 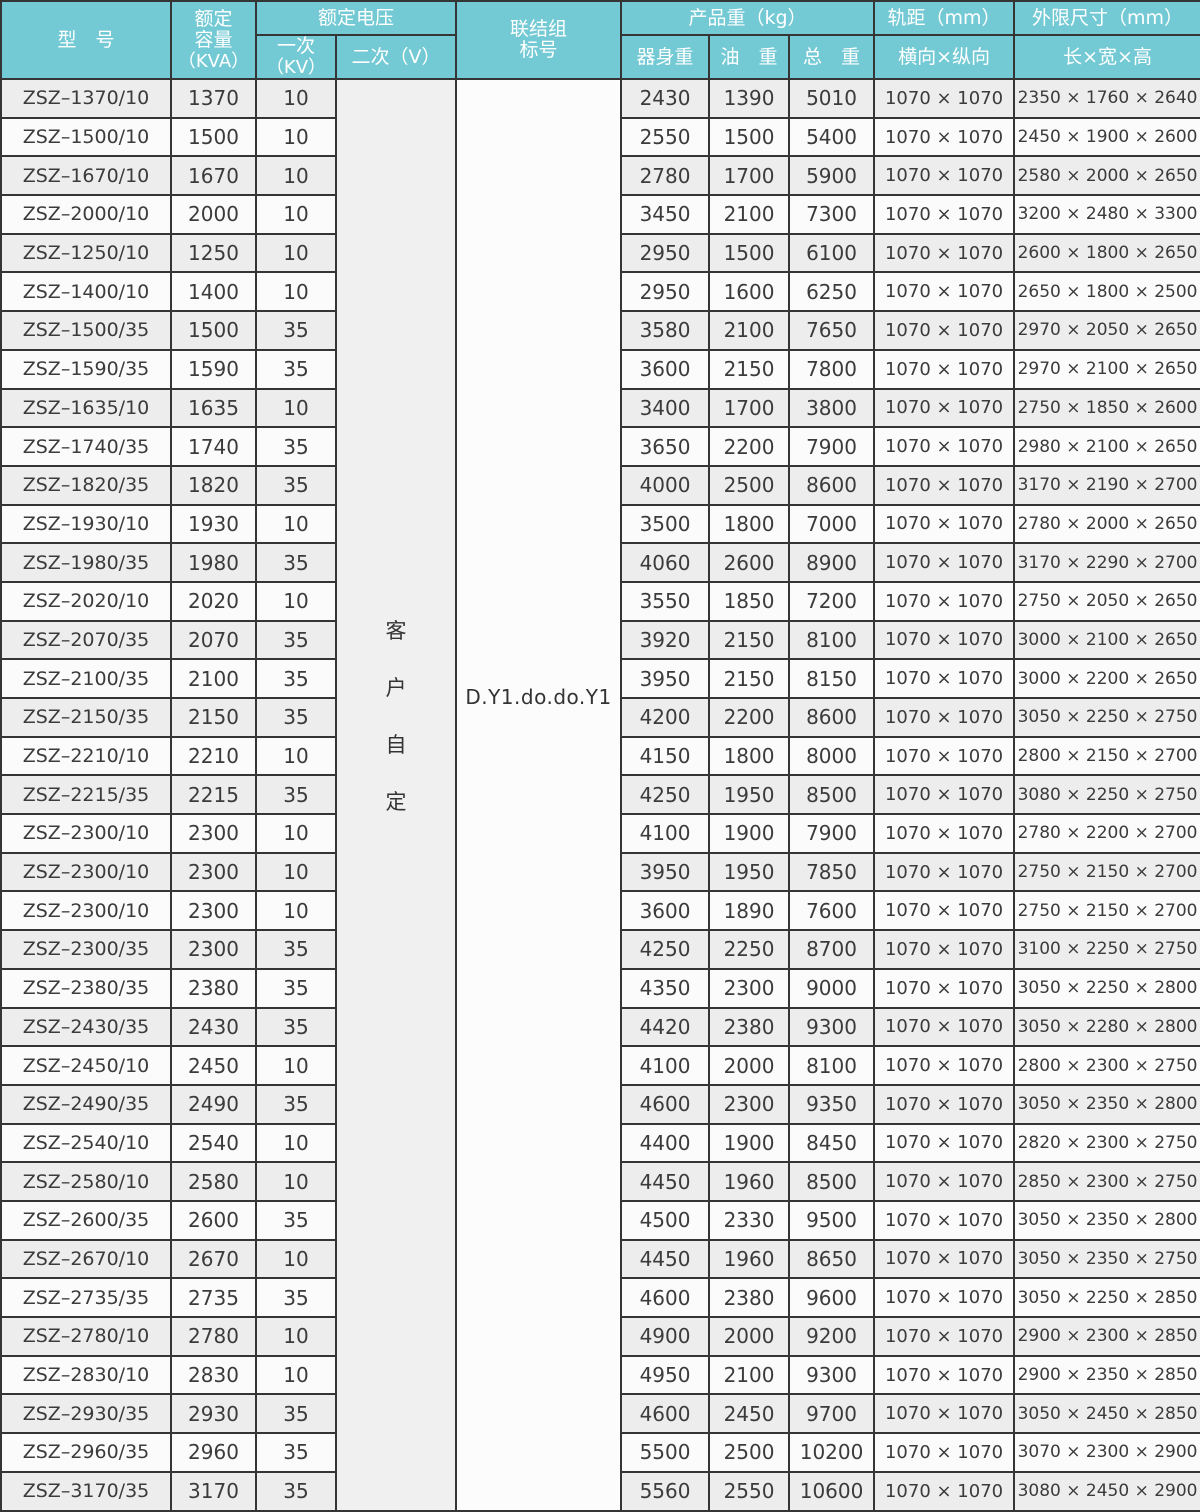 I want to click on model-cell: ZSZ–2540/10, so click(x=86, y=1143).